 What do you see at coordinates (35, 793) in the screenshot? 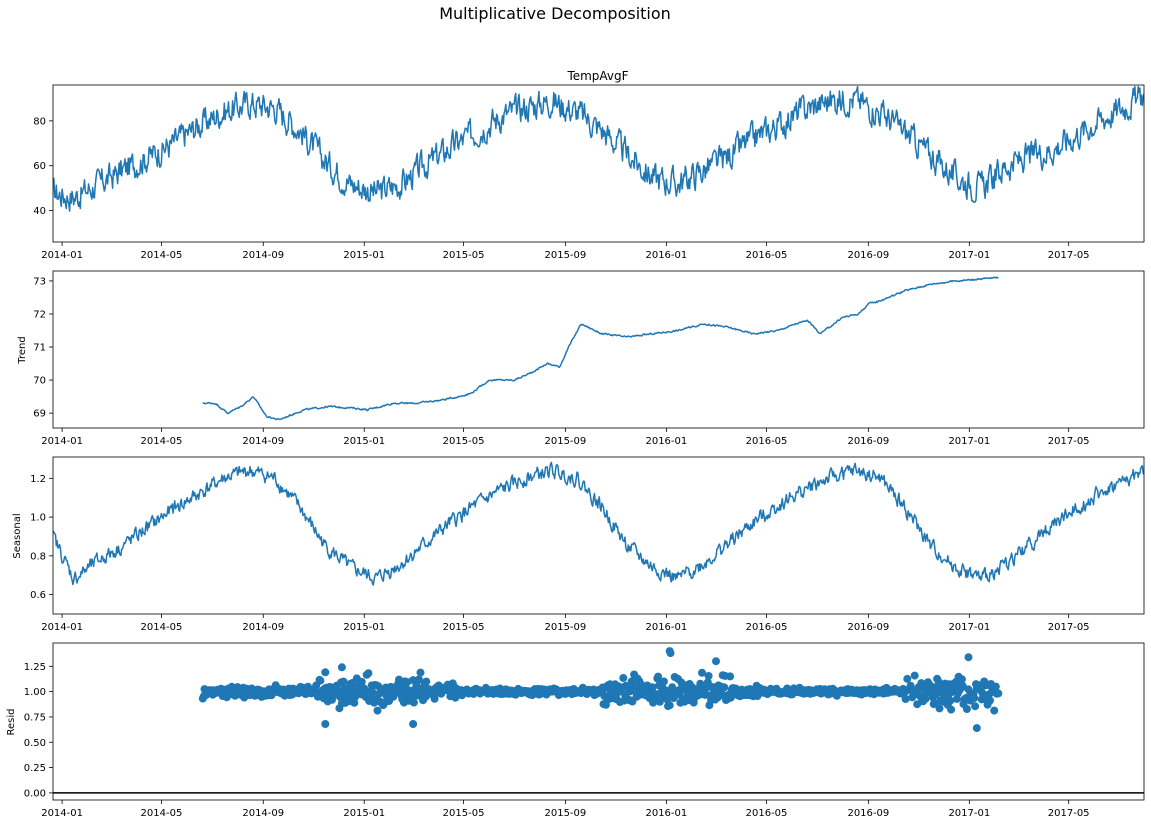
I see `y-tick-label: 0.00` at bounding box center [35, 793].